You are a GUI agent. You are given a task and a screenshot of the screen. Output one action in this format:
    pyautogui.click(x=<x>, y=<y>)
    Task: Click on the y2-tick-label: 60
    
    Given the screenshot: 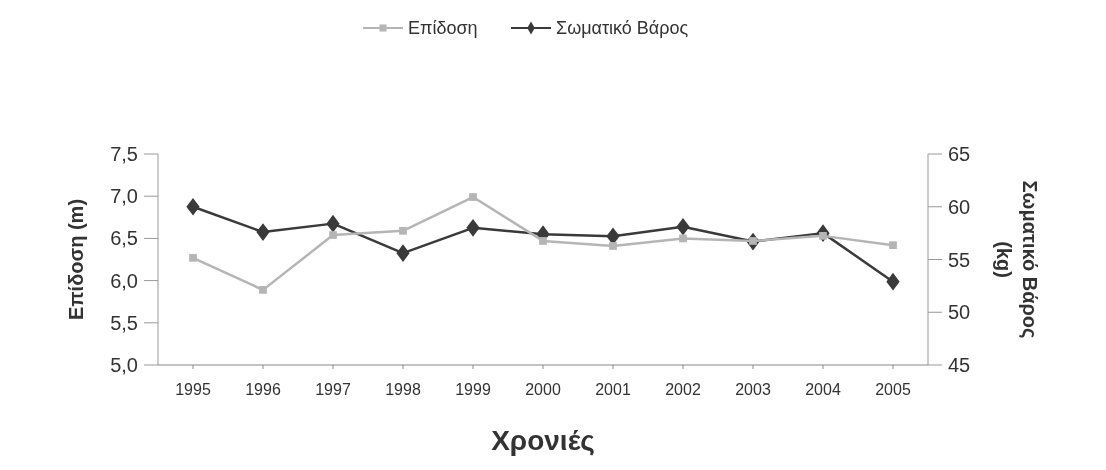 What is the action you would take?
    pyautogui.click(x=959, y=206)
    